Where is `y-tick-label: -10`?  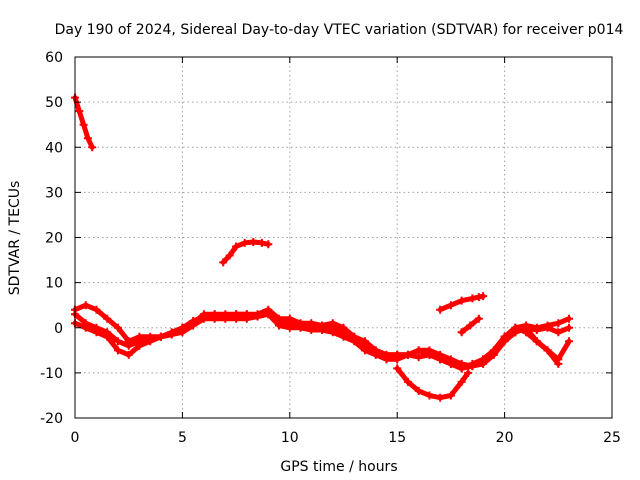 y-tick-label: -10 is located at coordinates (51, 374).